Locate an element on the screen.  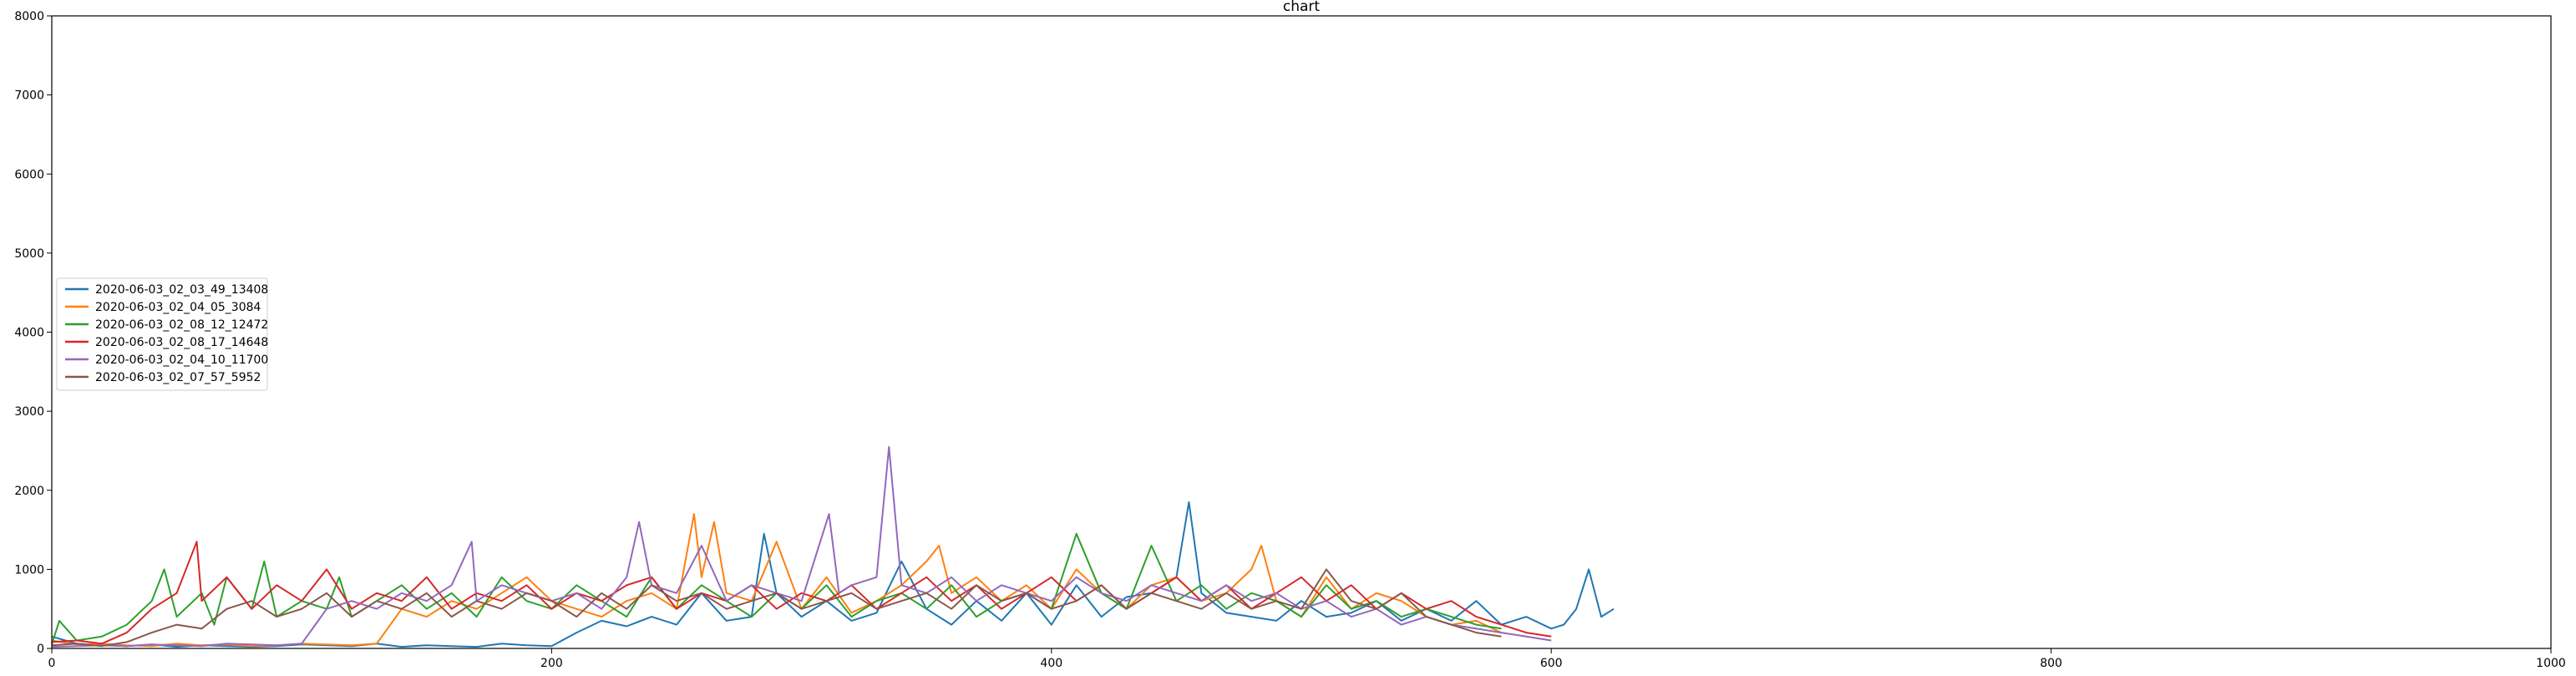
y-tick-label-5000: 5000 is located at coordinates (29, 254).